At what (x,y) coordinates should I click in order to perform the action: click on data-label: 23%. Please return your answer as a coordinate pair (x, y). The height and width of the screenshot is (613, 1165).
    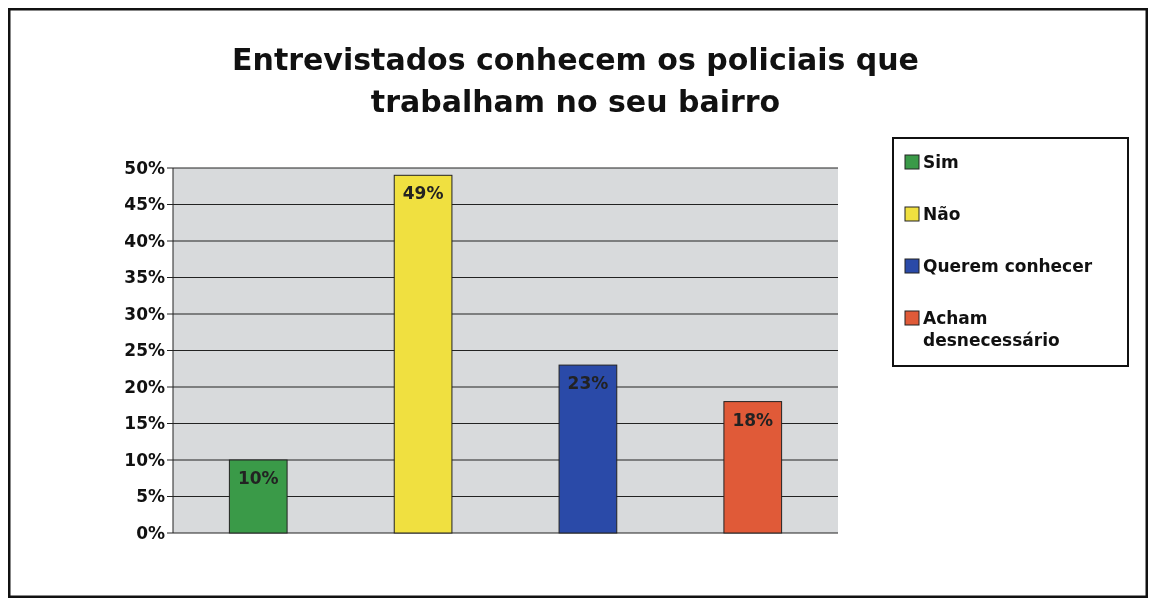
    Looking at the image, I should click on (588, 383).